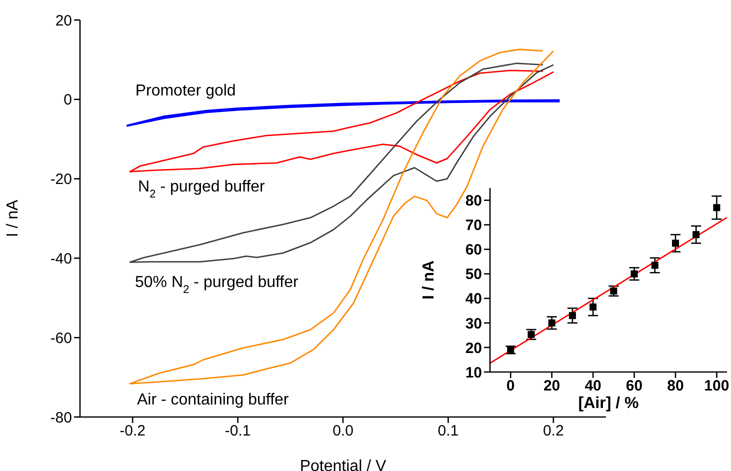  What do you see at coordinates (61, 338) in the screenshot?
I see `y-tick-label: -60` at bounding box center [61, 338].